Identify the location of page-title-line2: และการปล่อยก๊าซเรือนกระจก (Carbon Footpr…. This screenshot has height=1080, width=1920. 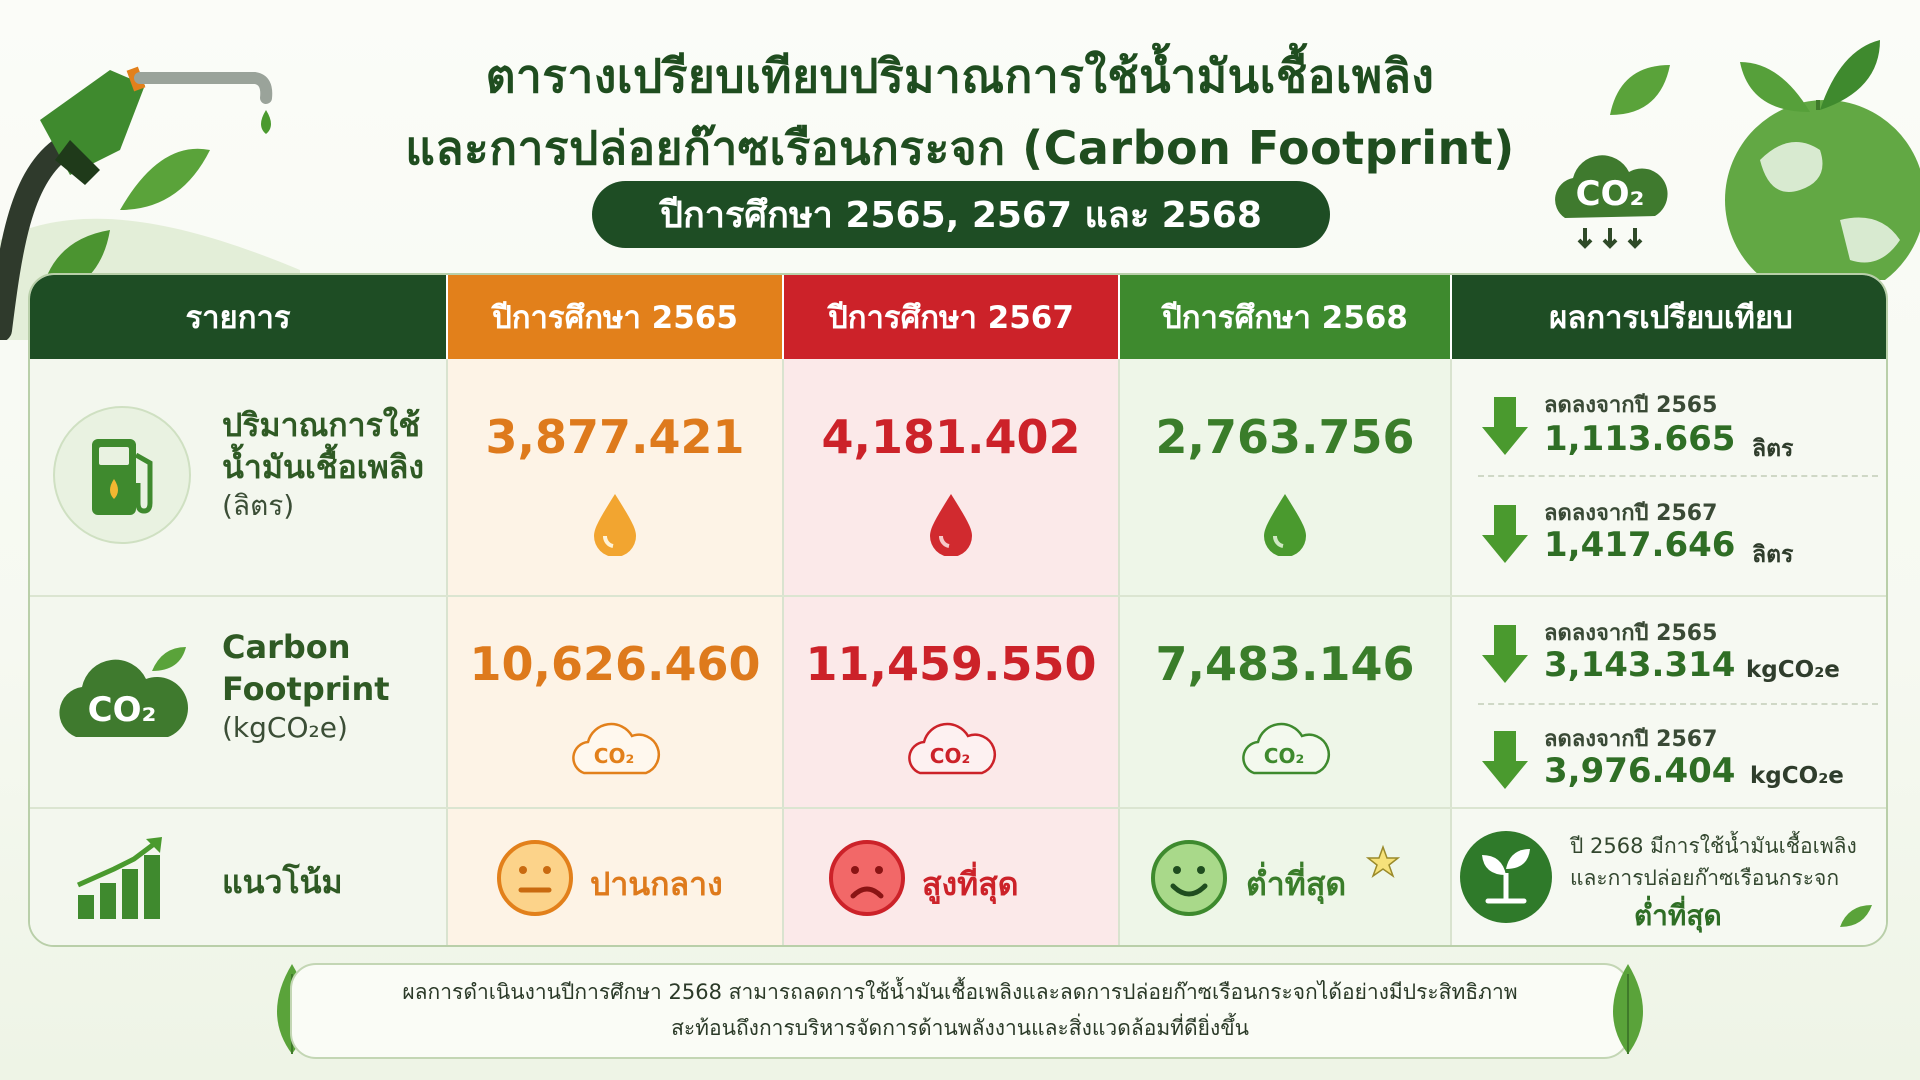
(960, 148).